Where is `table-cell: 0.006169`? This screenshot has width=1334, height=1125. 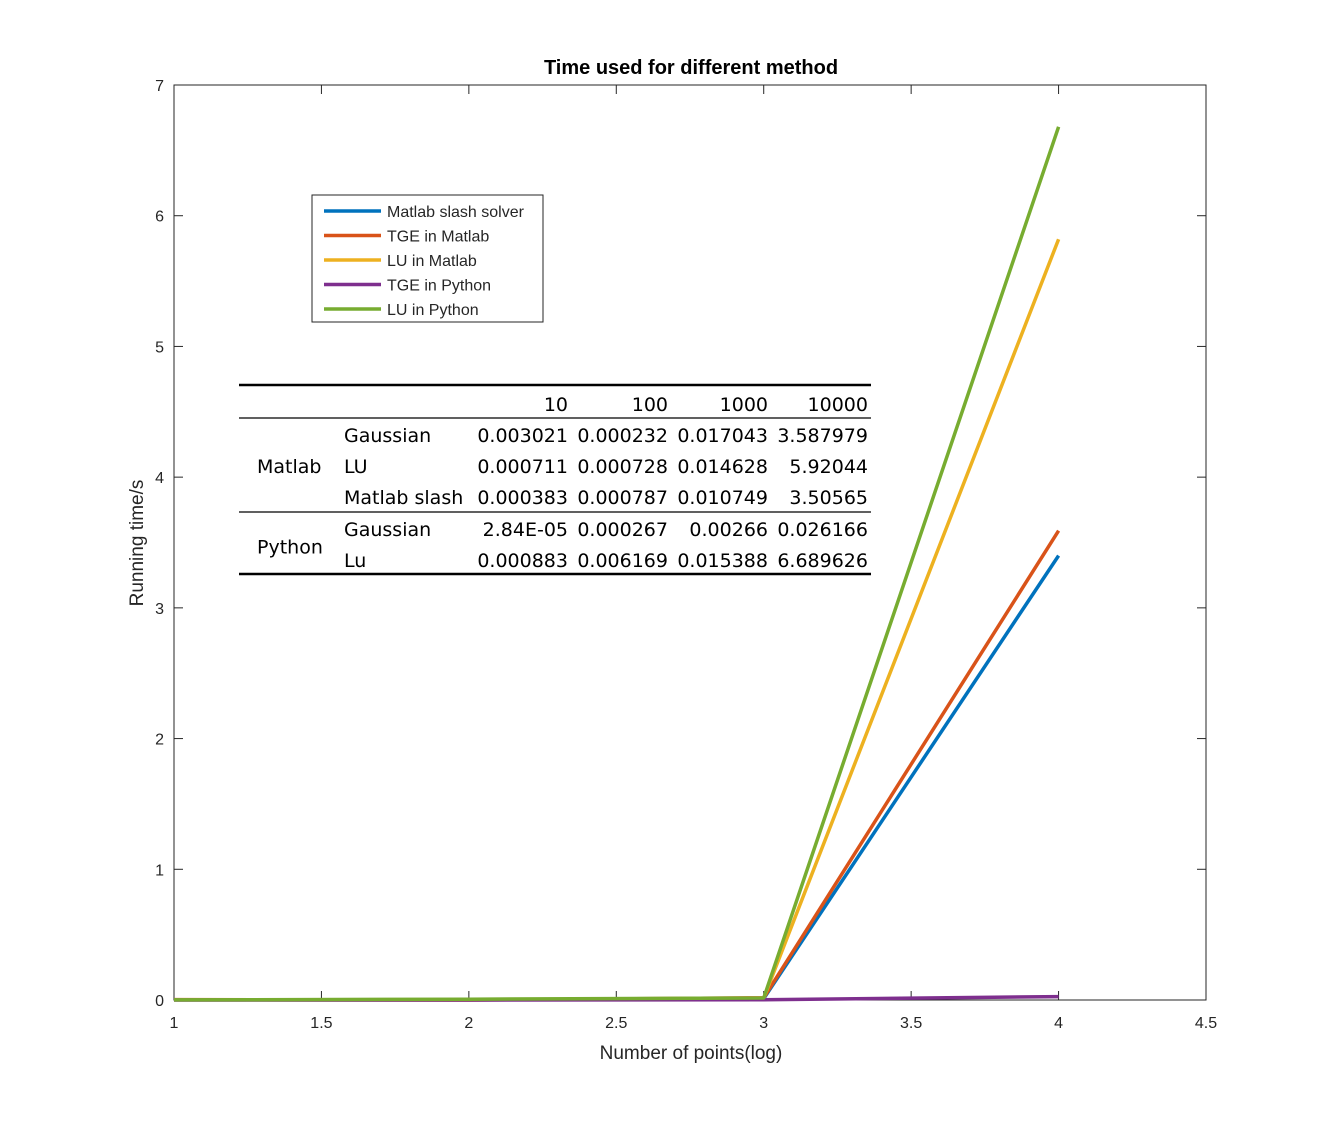 table-cell: 0.006169 is located at coordinates (622, 561).